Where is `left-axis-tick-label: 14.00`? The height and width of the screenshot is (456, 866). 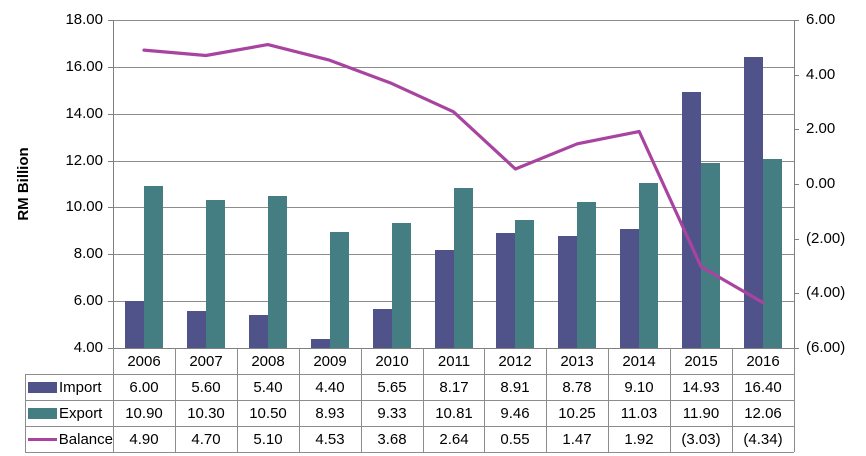
left-axis-tick-label: 14.00 is located at coordinates (84, 113).